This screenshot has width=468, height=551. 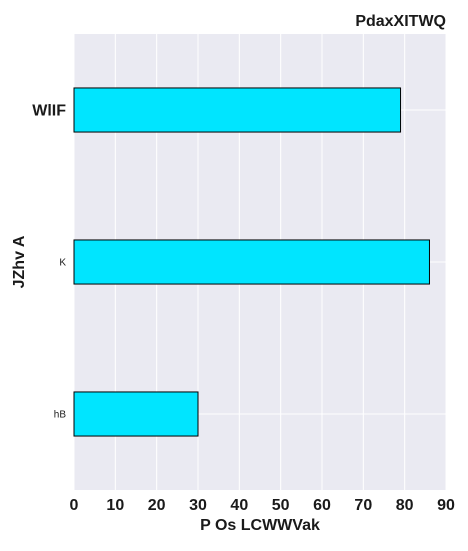 What do you see at coordinates (237, 110) in the screenshot?
I see `bar-wlif` at bounding box center [237, 110].